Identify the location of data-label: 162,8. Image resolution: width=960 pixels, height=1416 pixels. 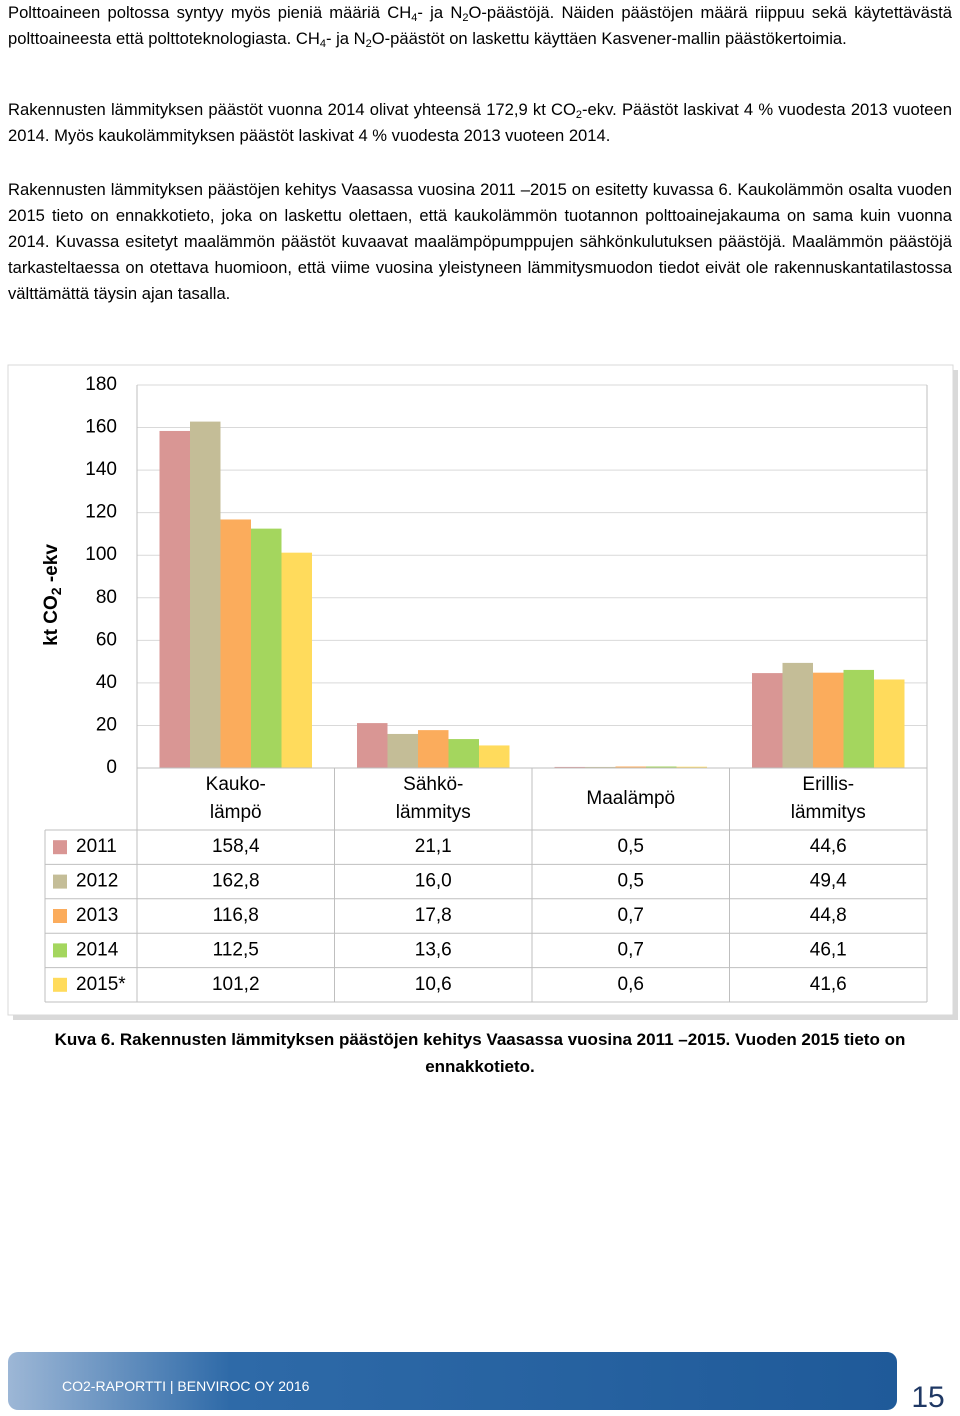
(236, 881).